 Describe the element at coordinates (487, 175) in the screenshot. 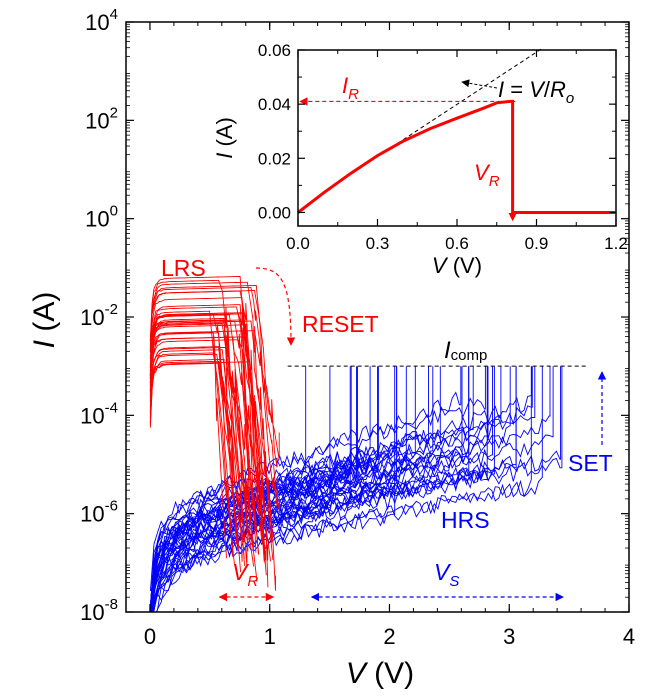

I see `inset-vr-label: VR` at that location.